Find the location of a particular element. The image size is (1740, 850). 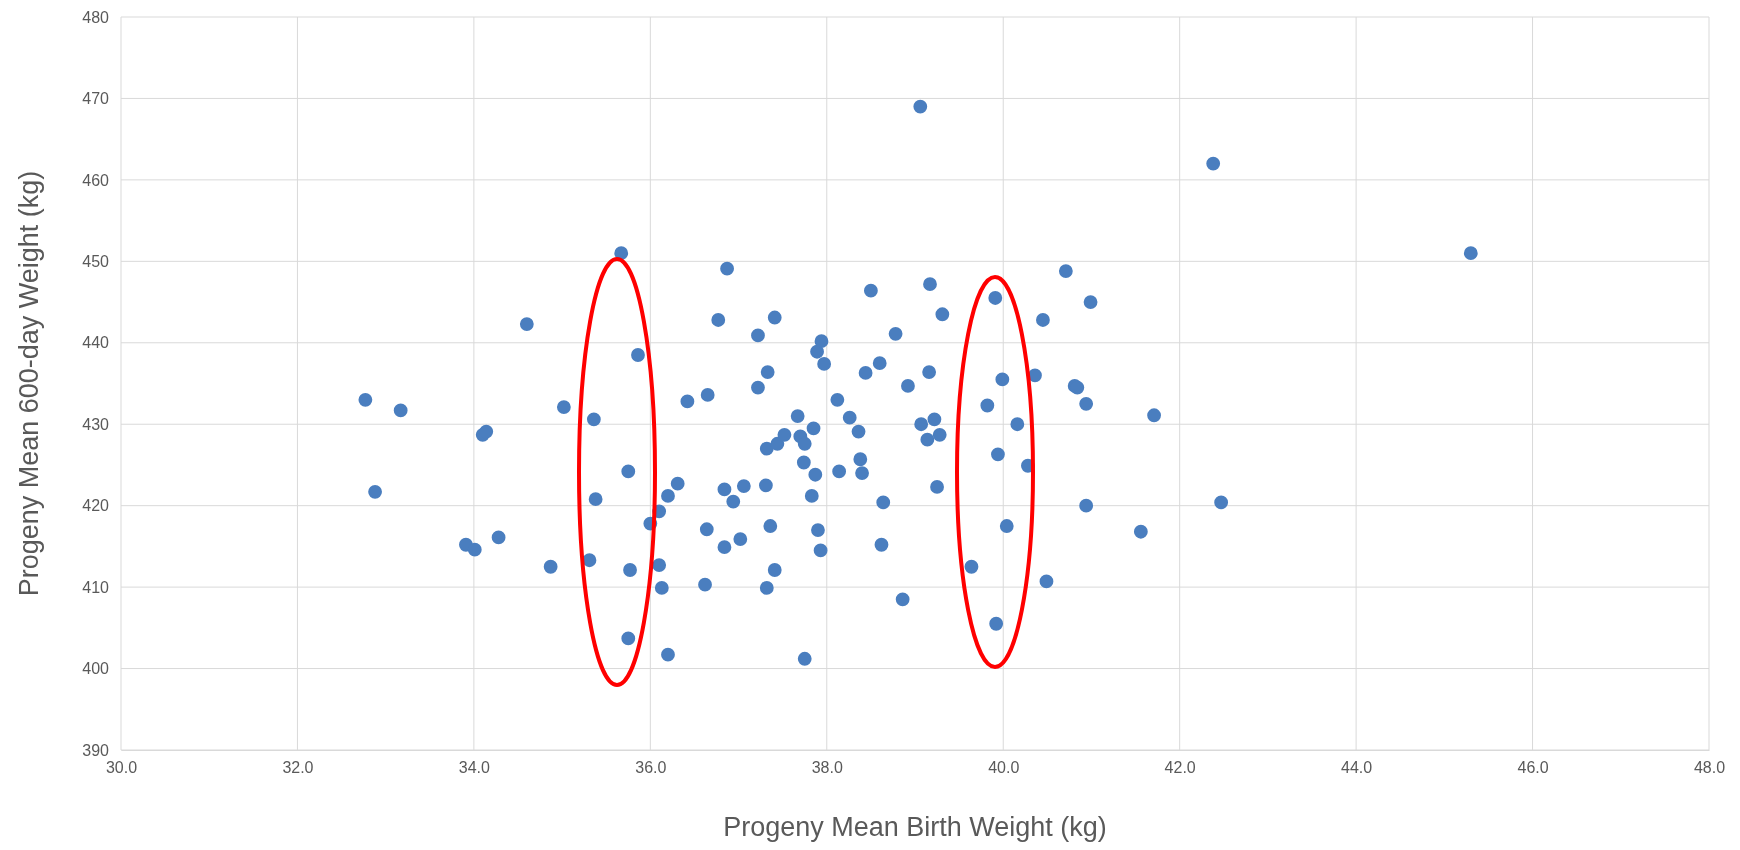

y-tick-label: 430 is located at coordinates (96, 424).